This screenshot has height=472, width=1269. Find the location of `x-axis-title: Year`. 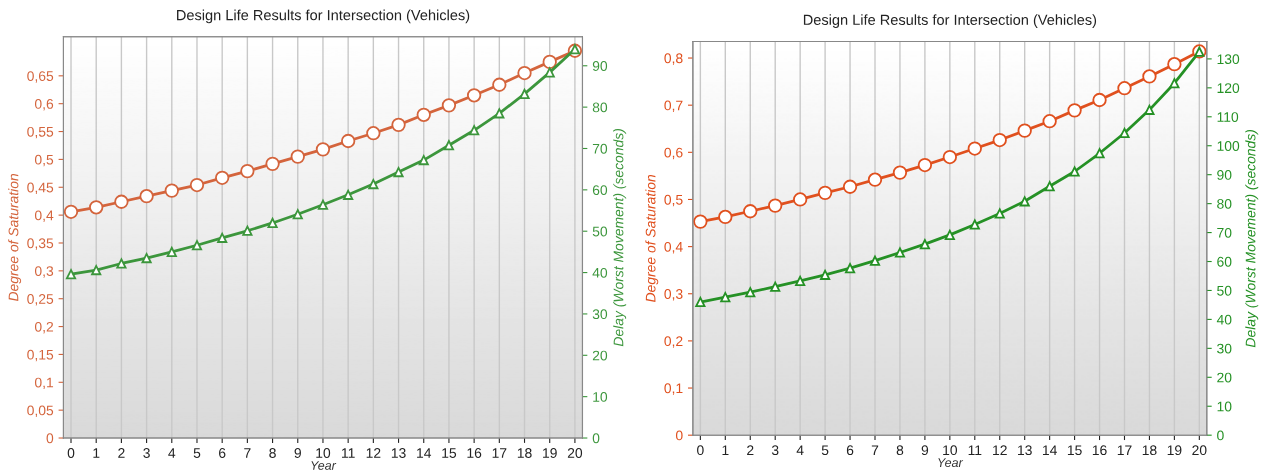

x-axis-title: Year is located at coordinates (951, 463).